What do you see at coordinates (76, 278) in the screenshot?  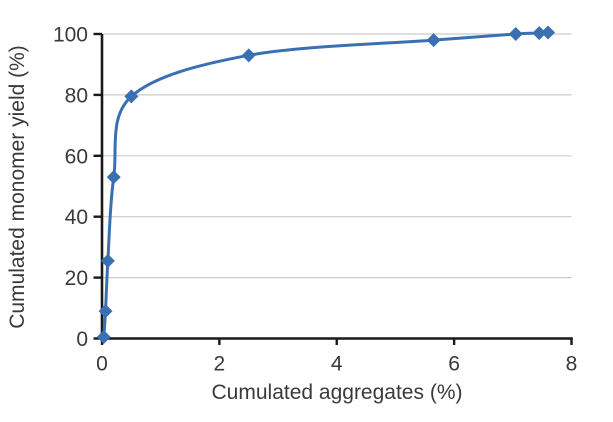 I see `y-tick-label-20: 20` at bounding box center [76, 278].